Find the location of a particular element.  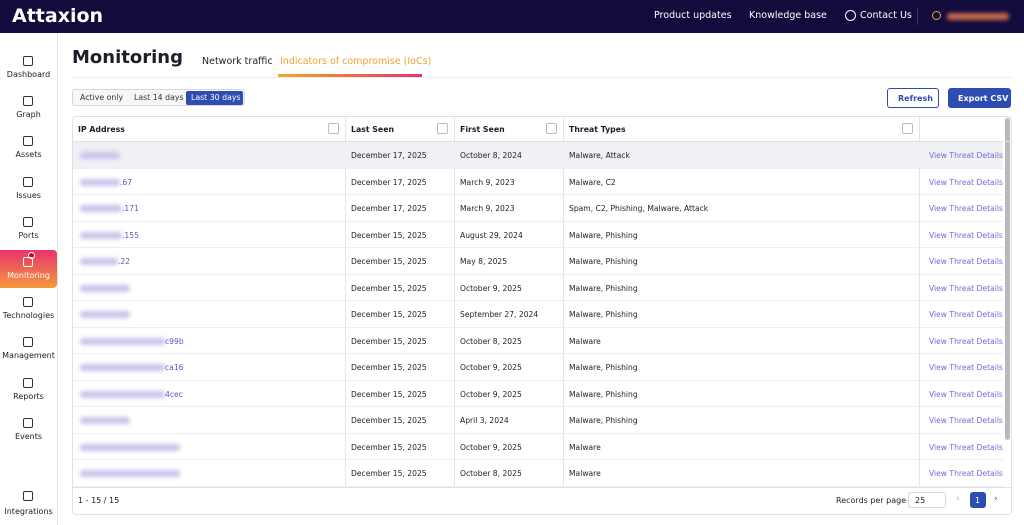

button-label: Refresh is located at coordinates (915, 98).